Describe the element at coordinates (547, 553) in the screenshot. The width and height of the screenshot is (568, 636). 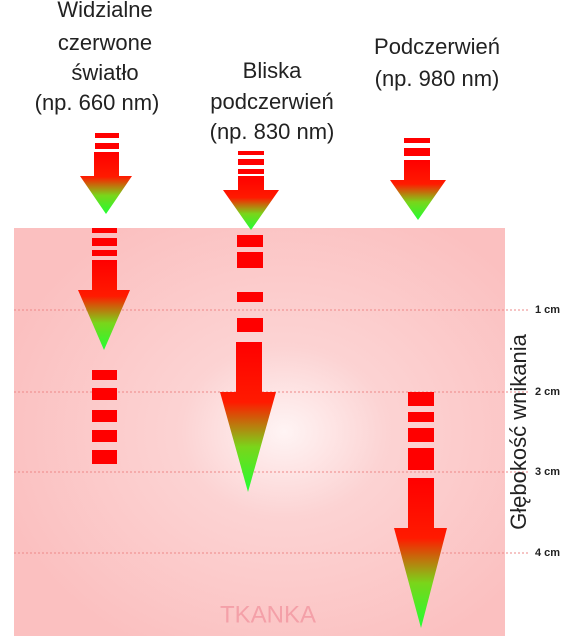
I see `depth-tick: 4 cm` at that location.